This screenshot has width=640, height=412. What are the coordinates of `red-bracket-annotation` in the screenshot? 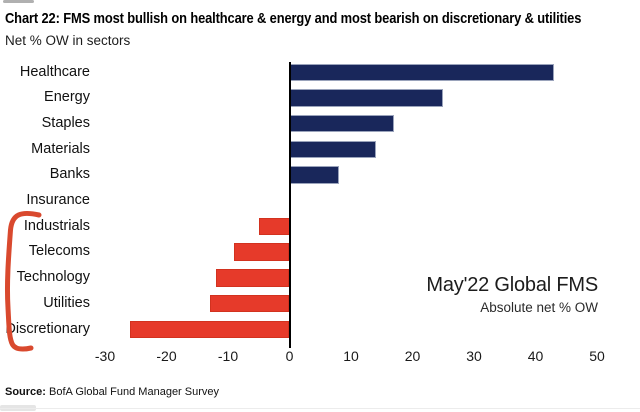 It's located at (23, 281).